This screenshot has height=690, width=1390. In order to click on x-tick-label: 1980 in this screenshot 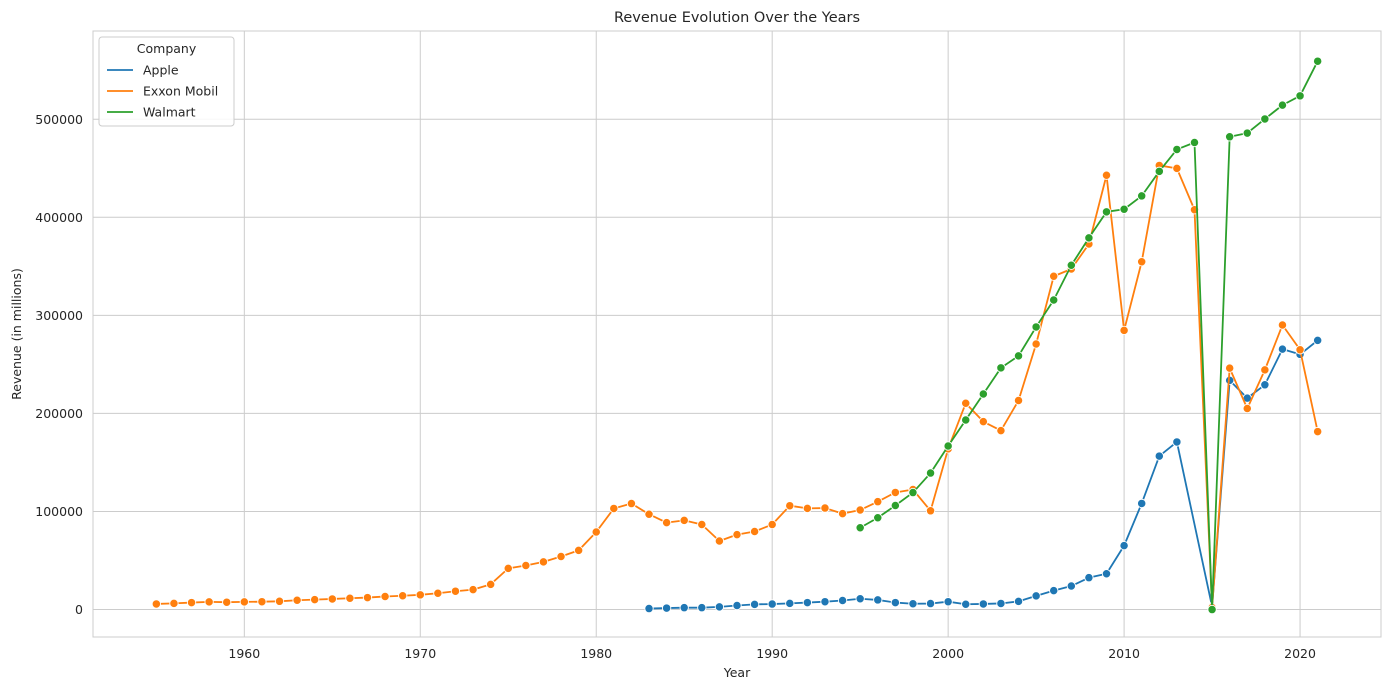, I will do `click(596, 653)`.